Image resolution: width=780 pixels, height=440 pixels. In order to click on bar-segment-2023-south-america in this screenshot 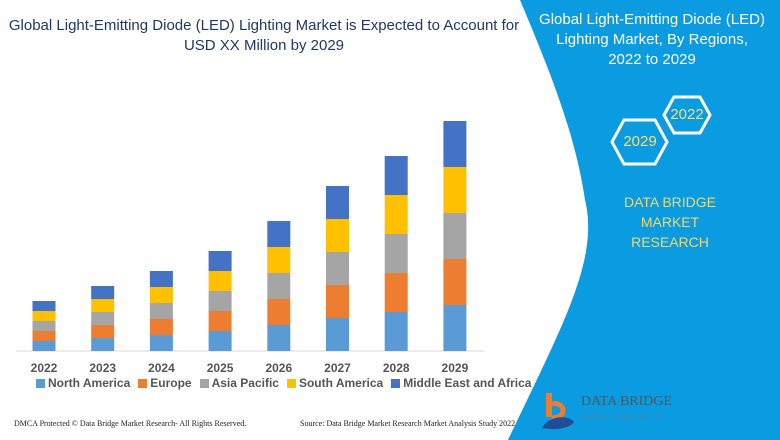, I will do `click(103, 305)`.